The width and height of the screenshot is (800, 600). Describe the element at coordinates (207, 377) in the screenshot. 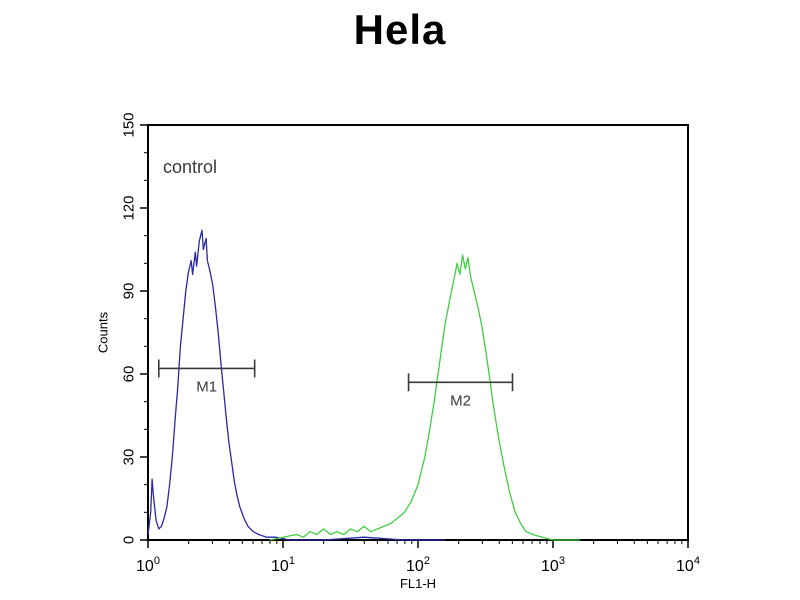

I see `gate-marker-M1: M1` at that location.